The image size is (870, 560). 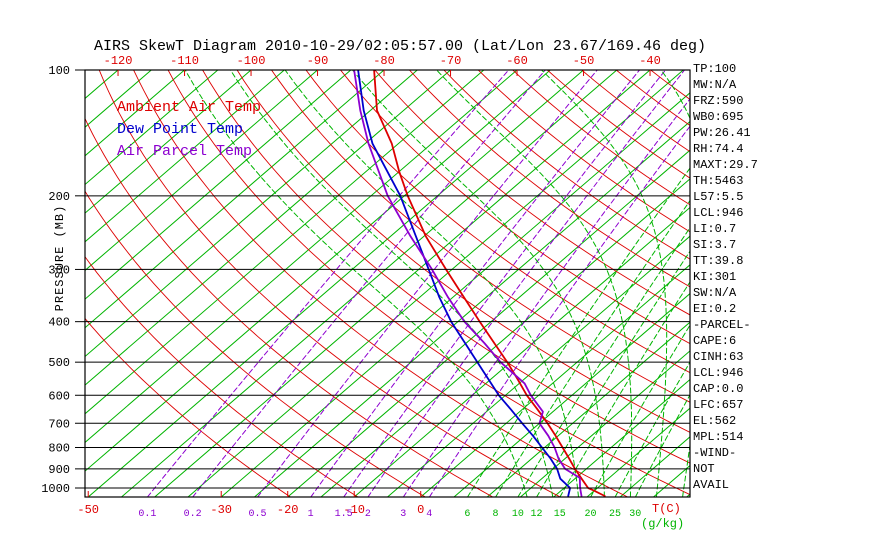 What do you see at coordinates (722, 133) in the screenshot?
I see `stats-line: PW:26.41` at bounding box center [722, 133].